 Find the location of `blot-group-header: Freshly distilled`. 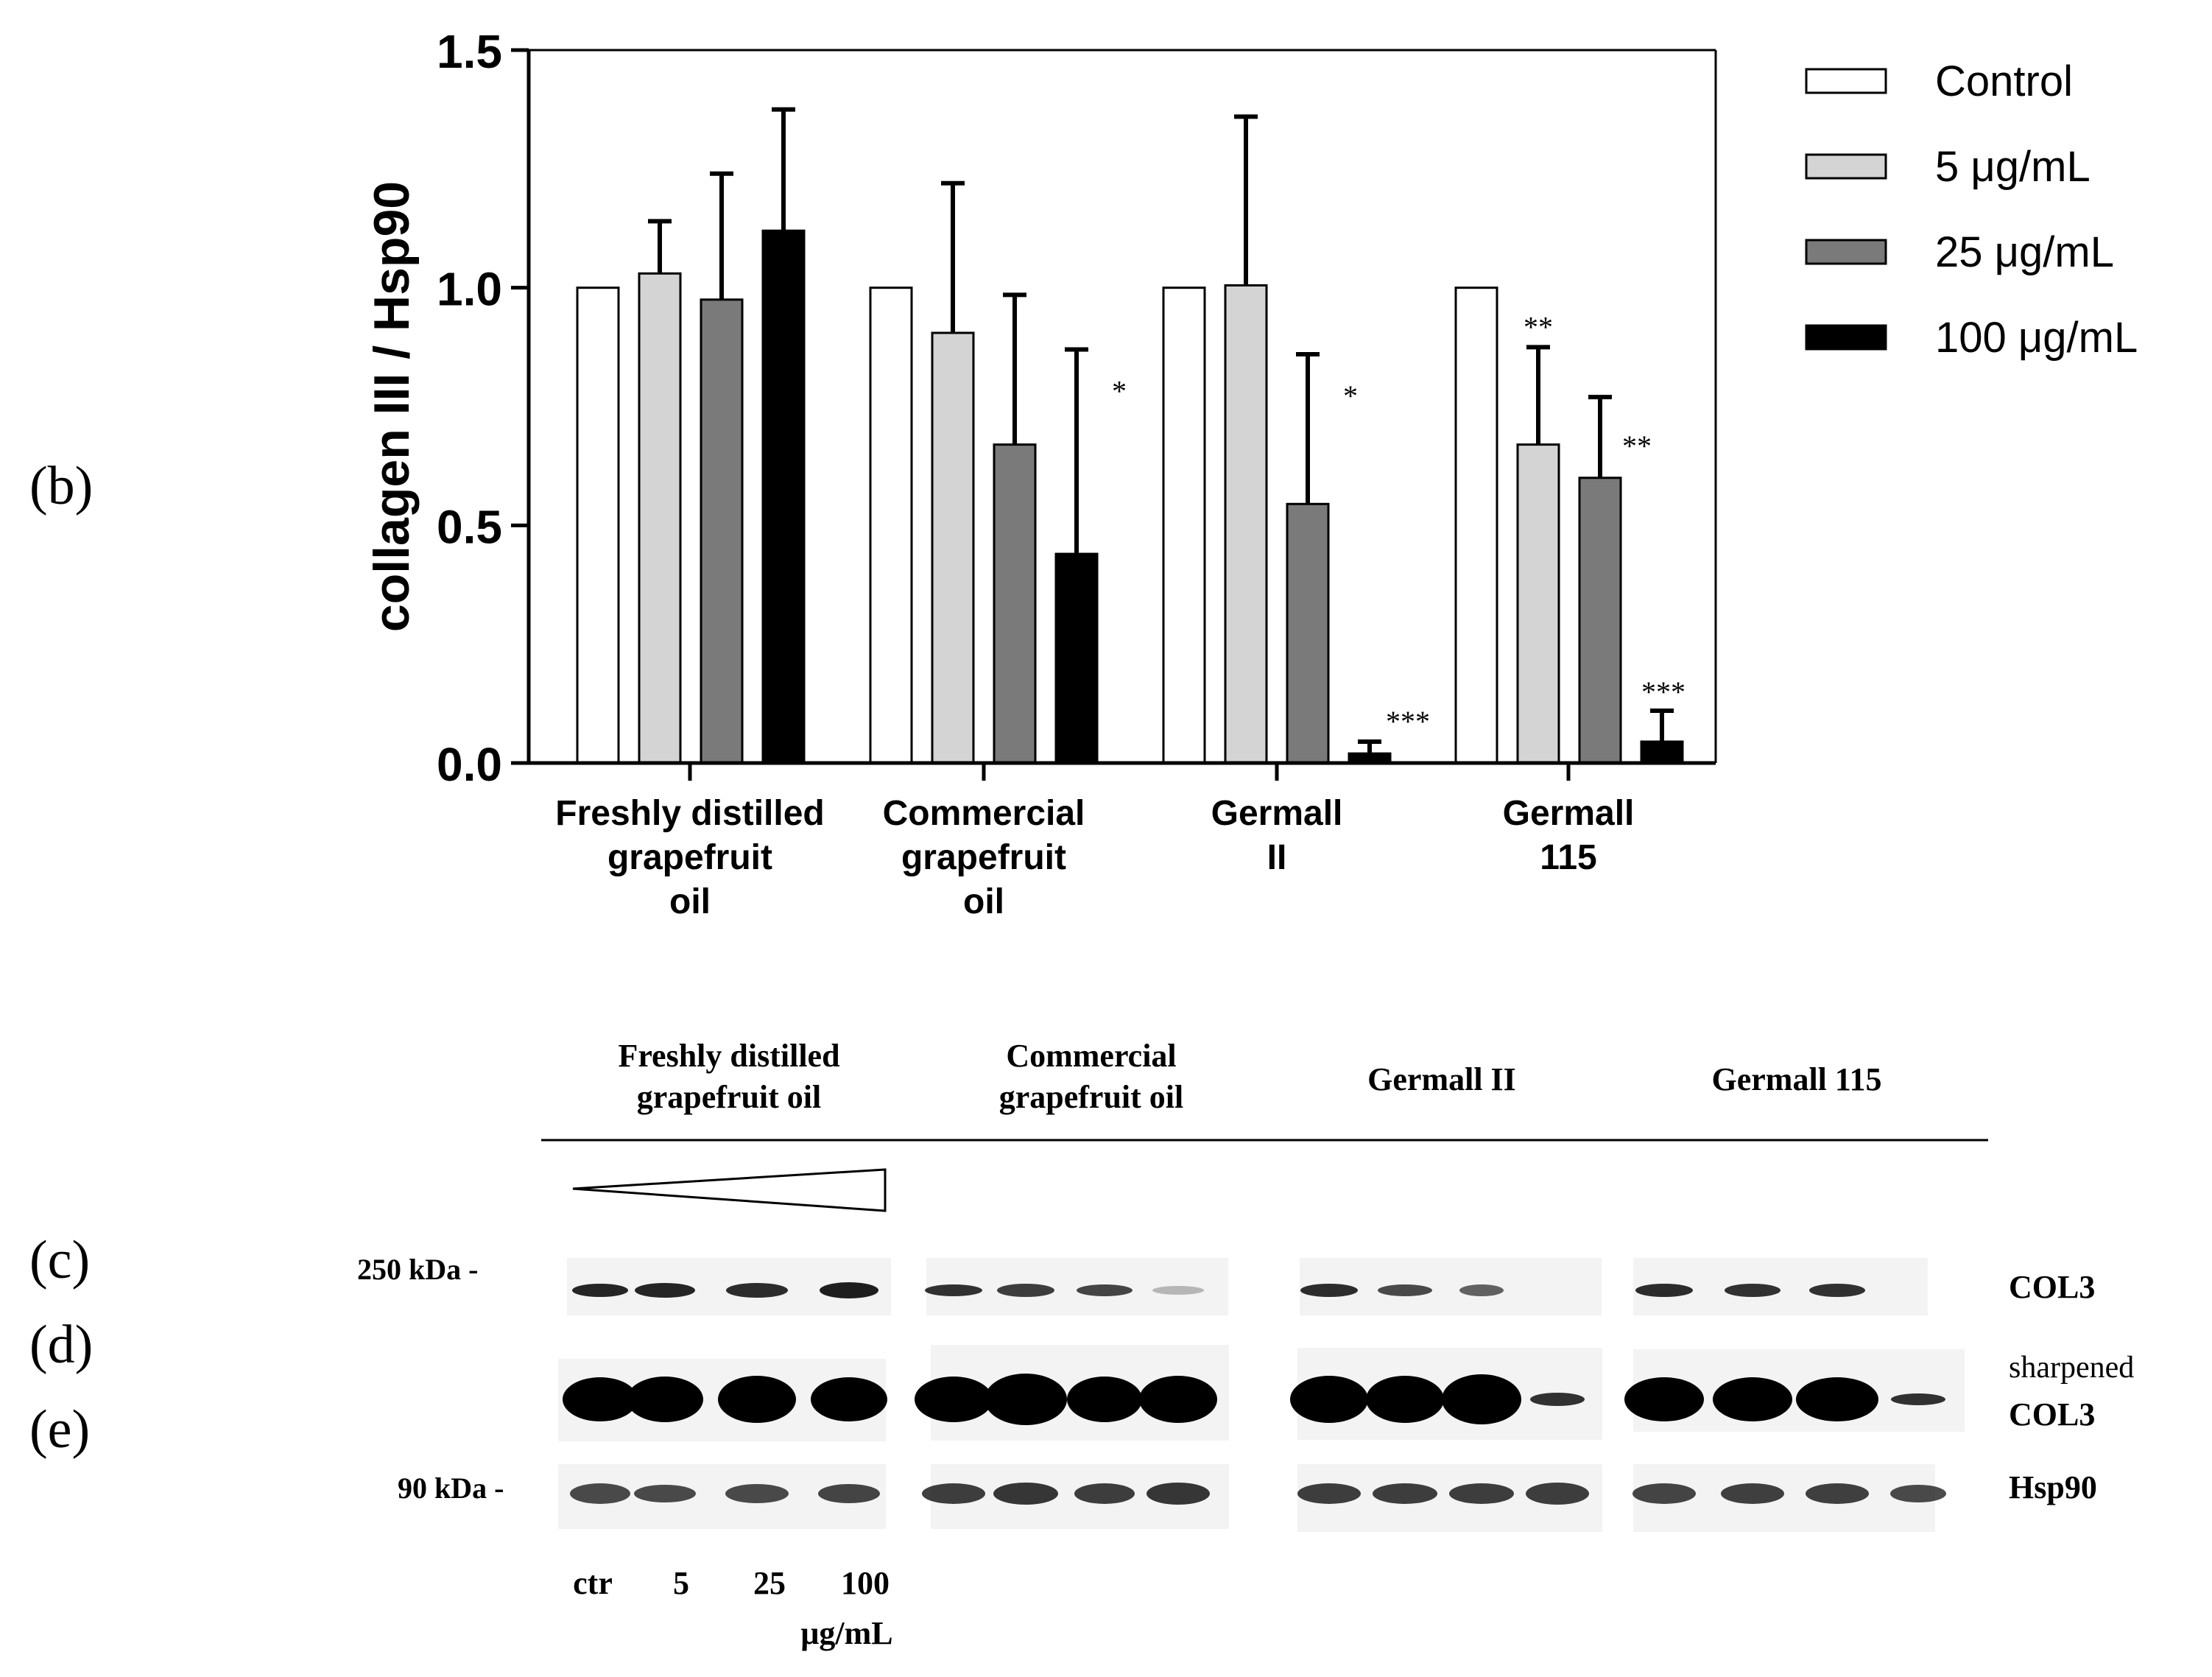

blot-group-header: Freshly distilled is located at coordinates (728, 1056).